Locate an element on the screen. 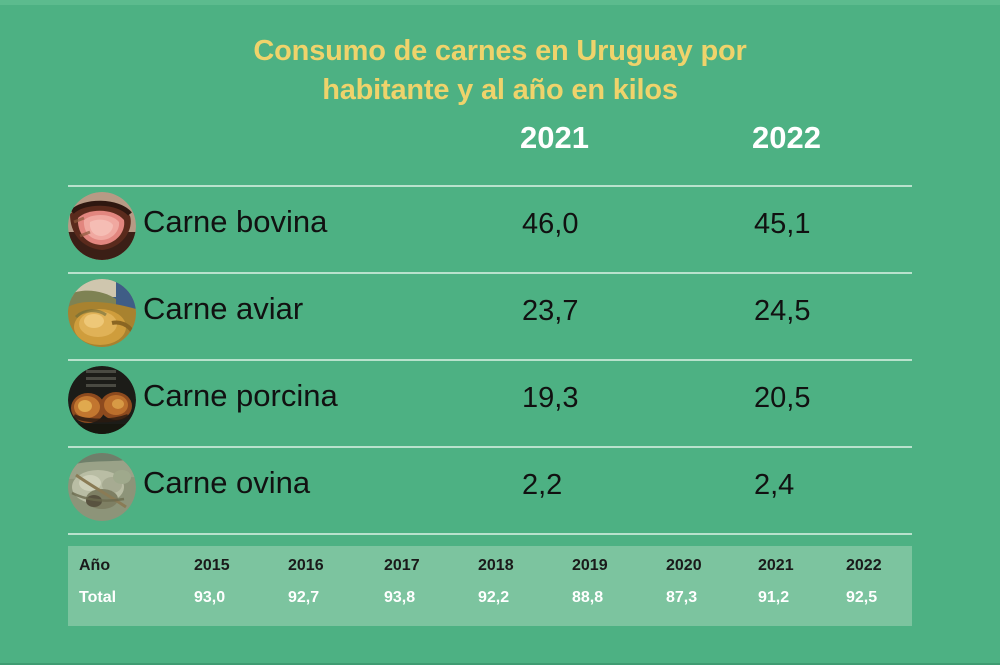 This screenshot has height=665, width=1000. bottom-edge-line is located at coordinates (500, 664).